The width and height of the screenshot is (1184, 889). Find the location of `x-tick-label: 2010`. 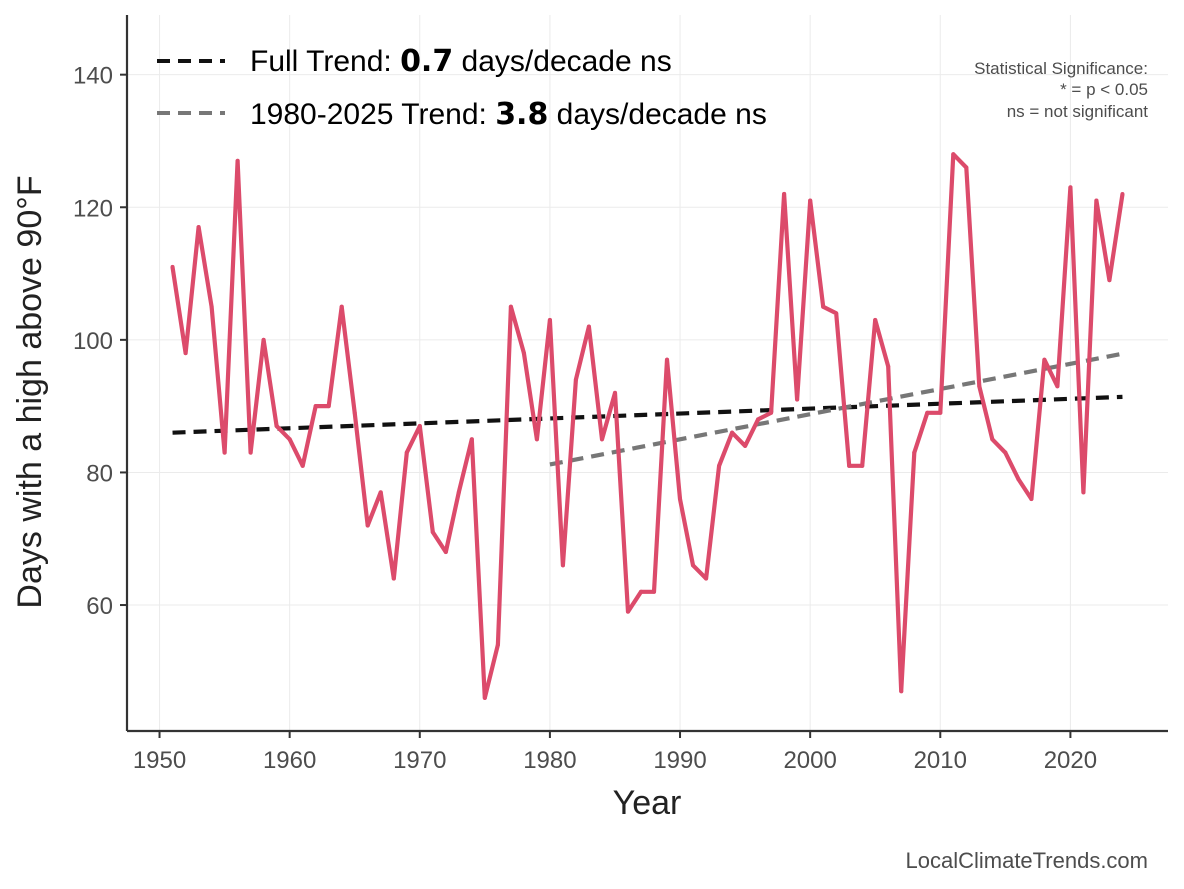

x-tick-label: 2010 is located at coordinates (940, 760).